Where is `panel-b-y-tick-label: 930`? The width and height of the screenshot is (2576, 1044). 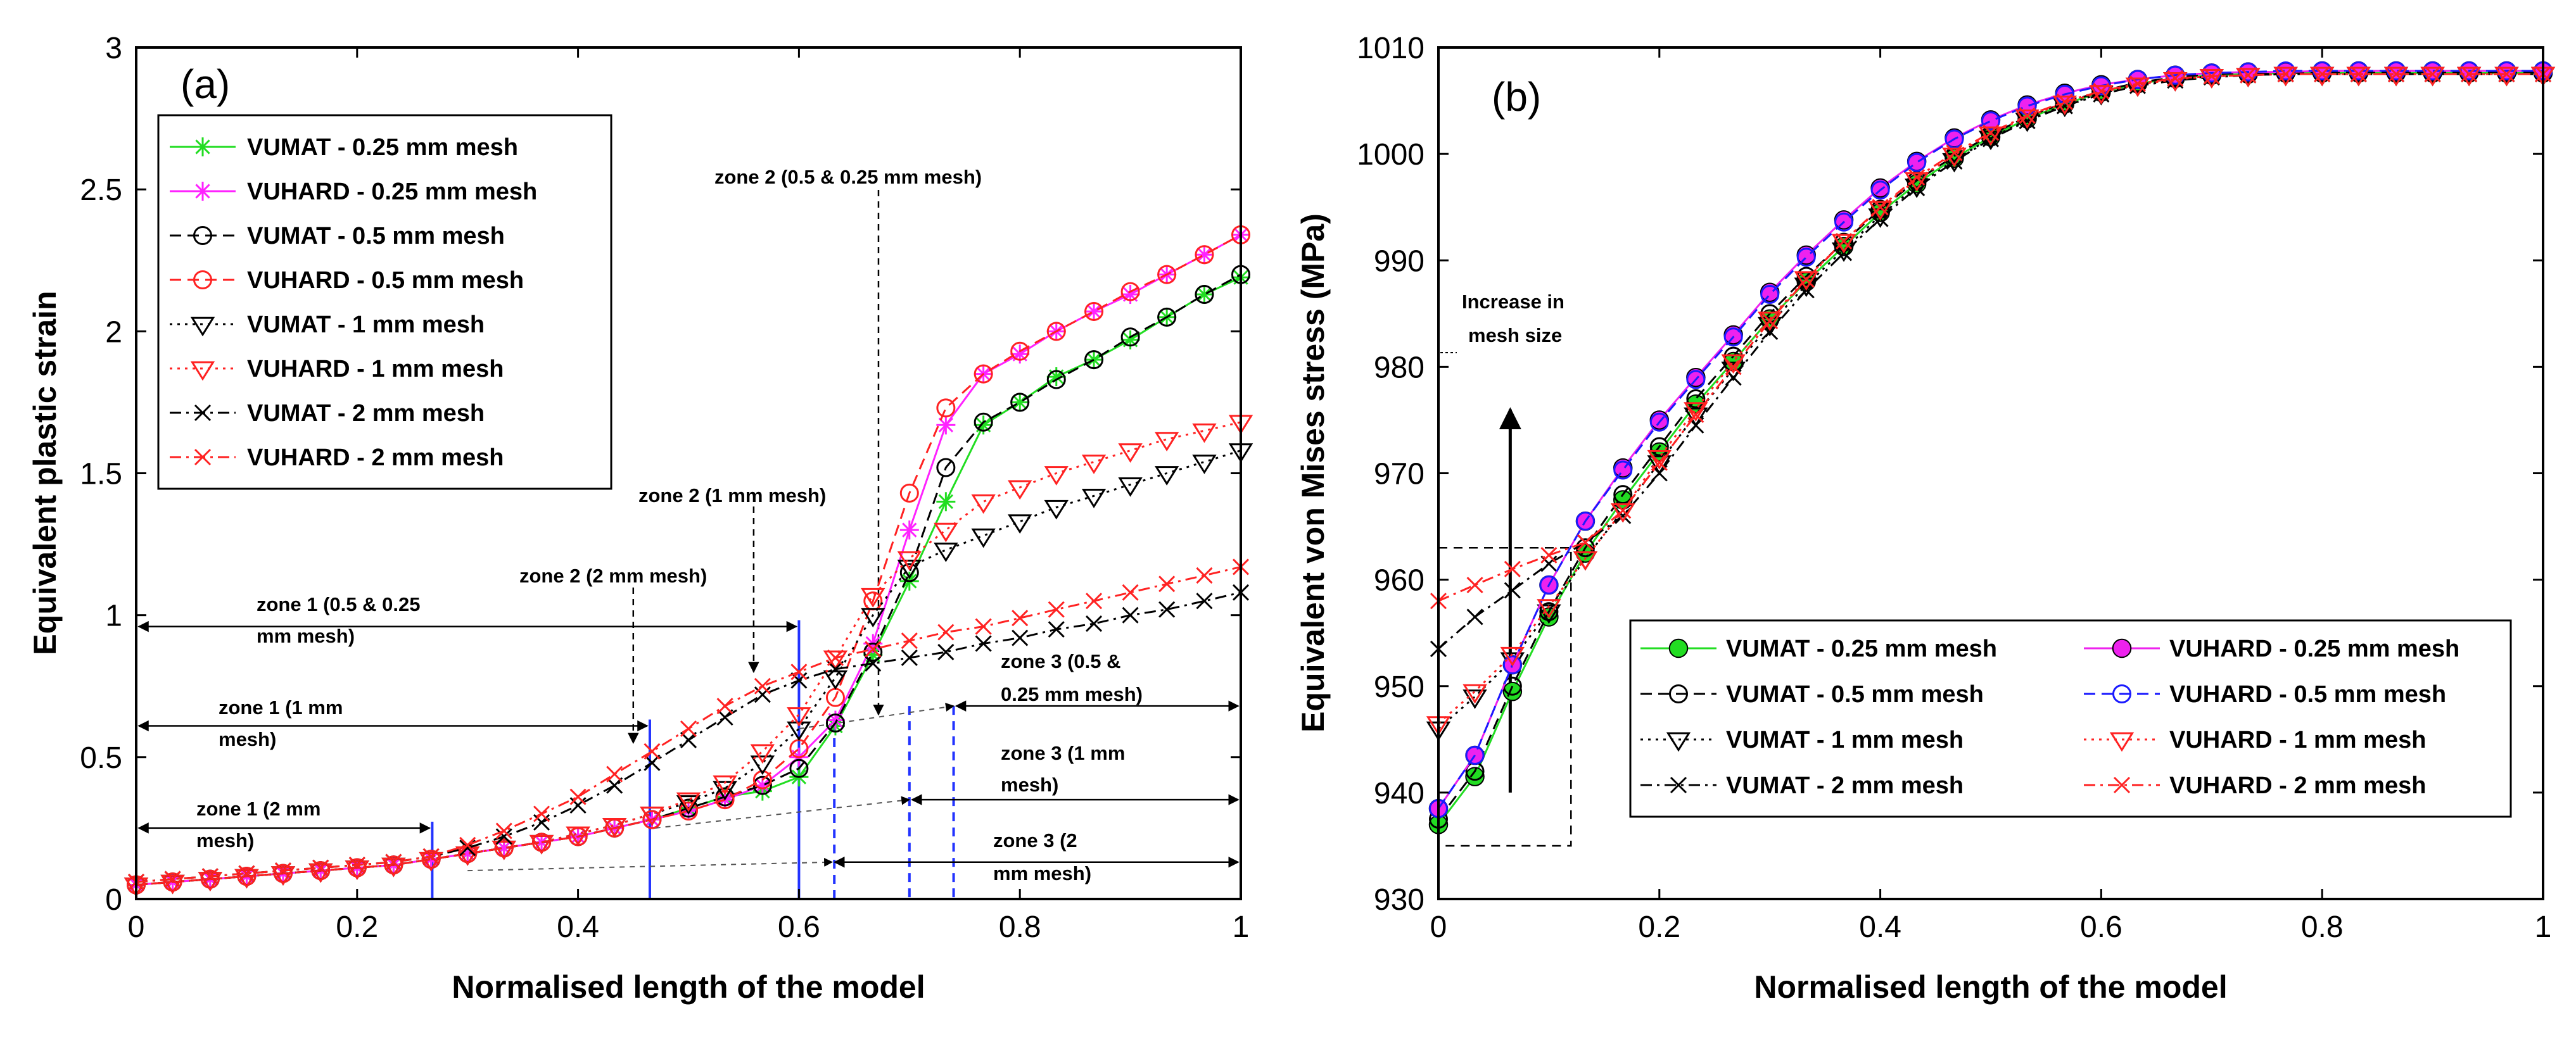
panel-b-y-tick-label: 930 is located at coordinates (1399, 900).